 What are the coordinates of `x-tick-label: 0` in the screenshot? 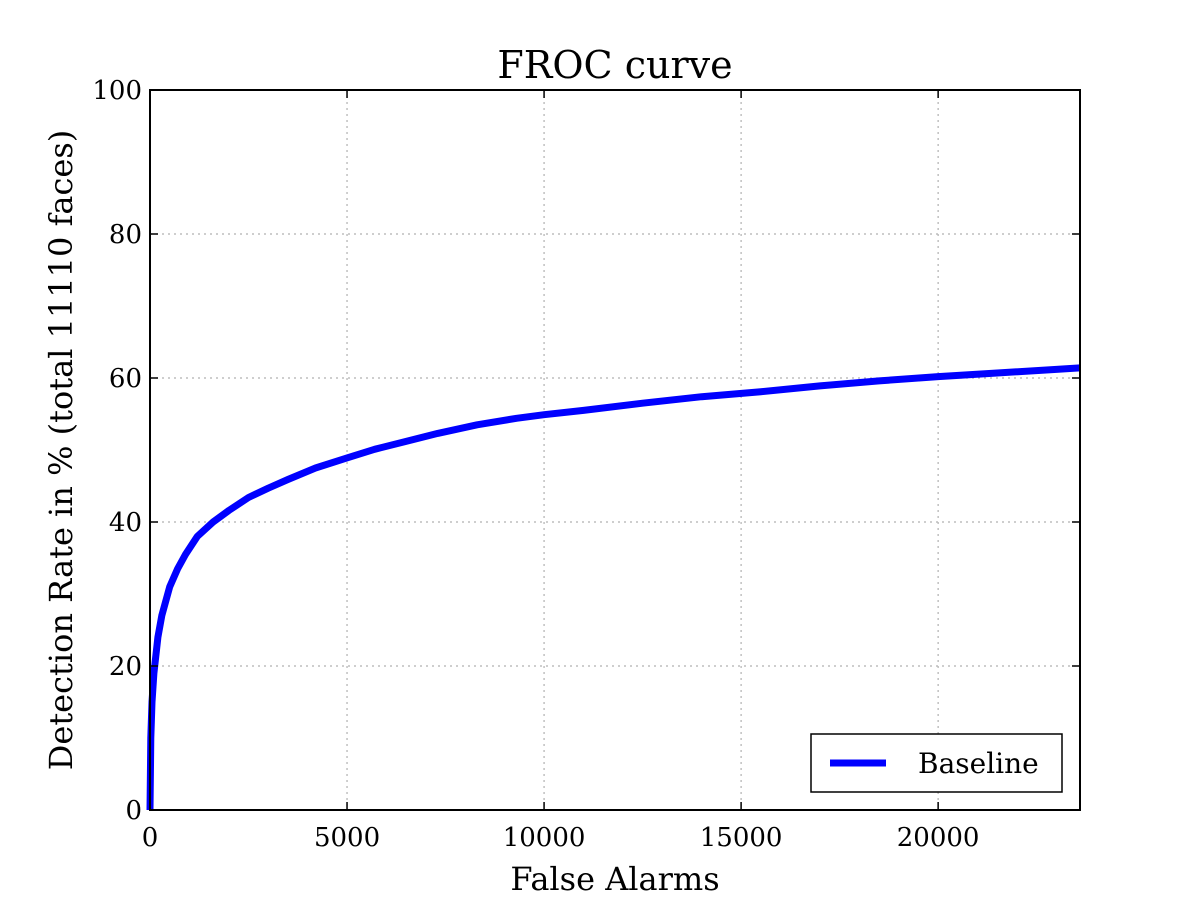 It's located at (150, 838).